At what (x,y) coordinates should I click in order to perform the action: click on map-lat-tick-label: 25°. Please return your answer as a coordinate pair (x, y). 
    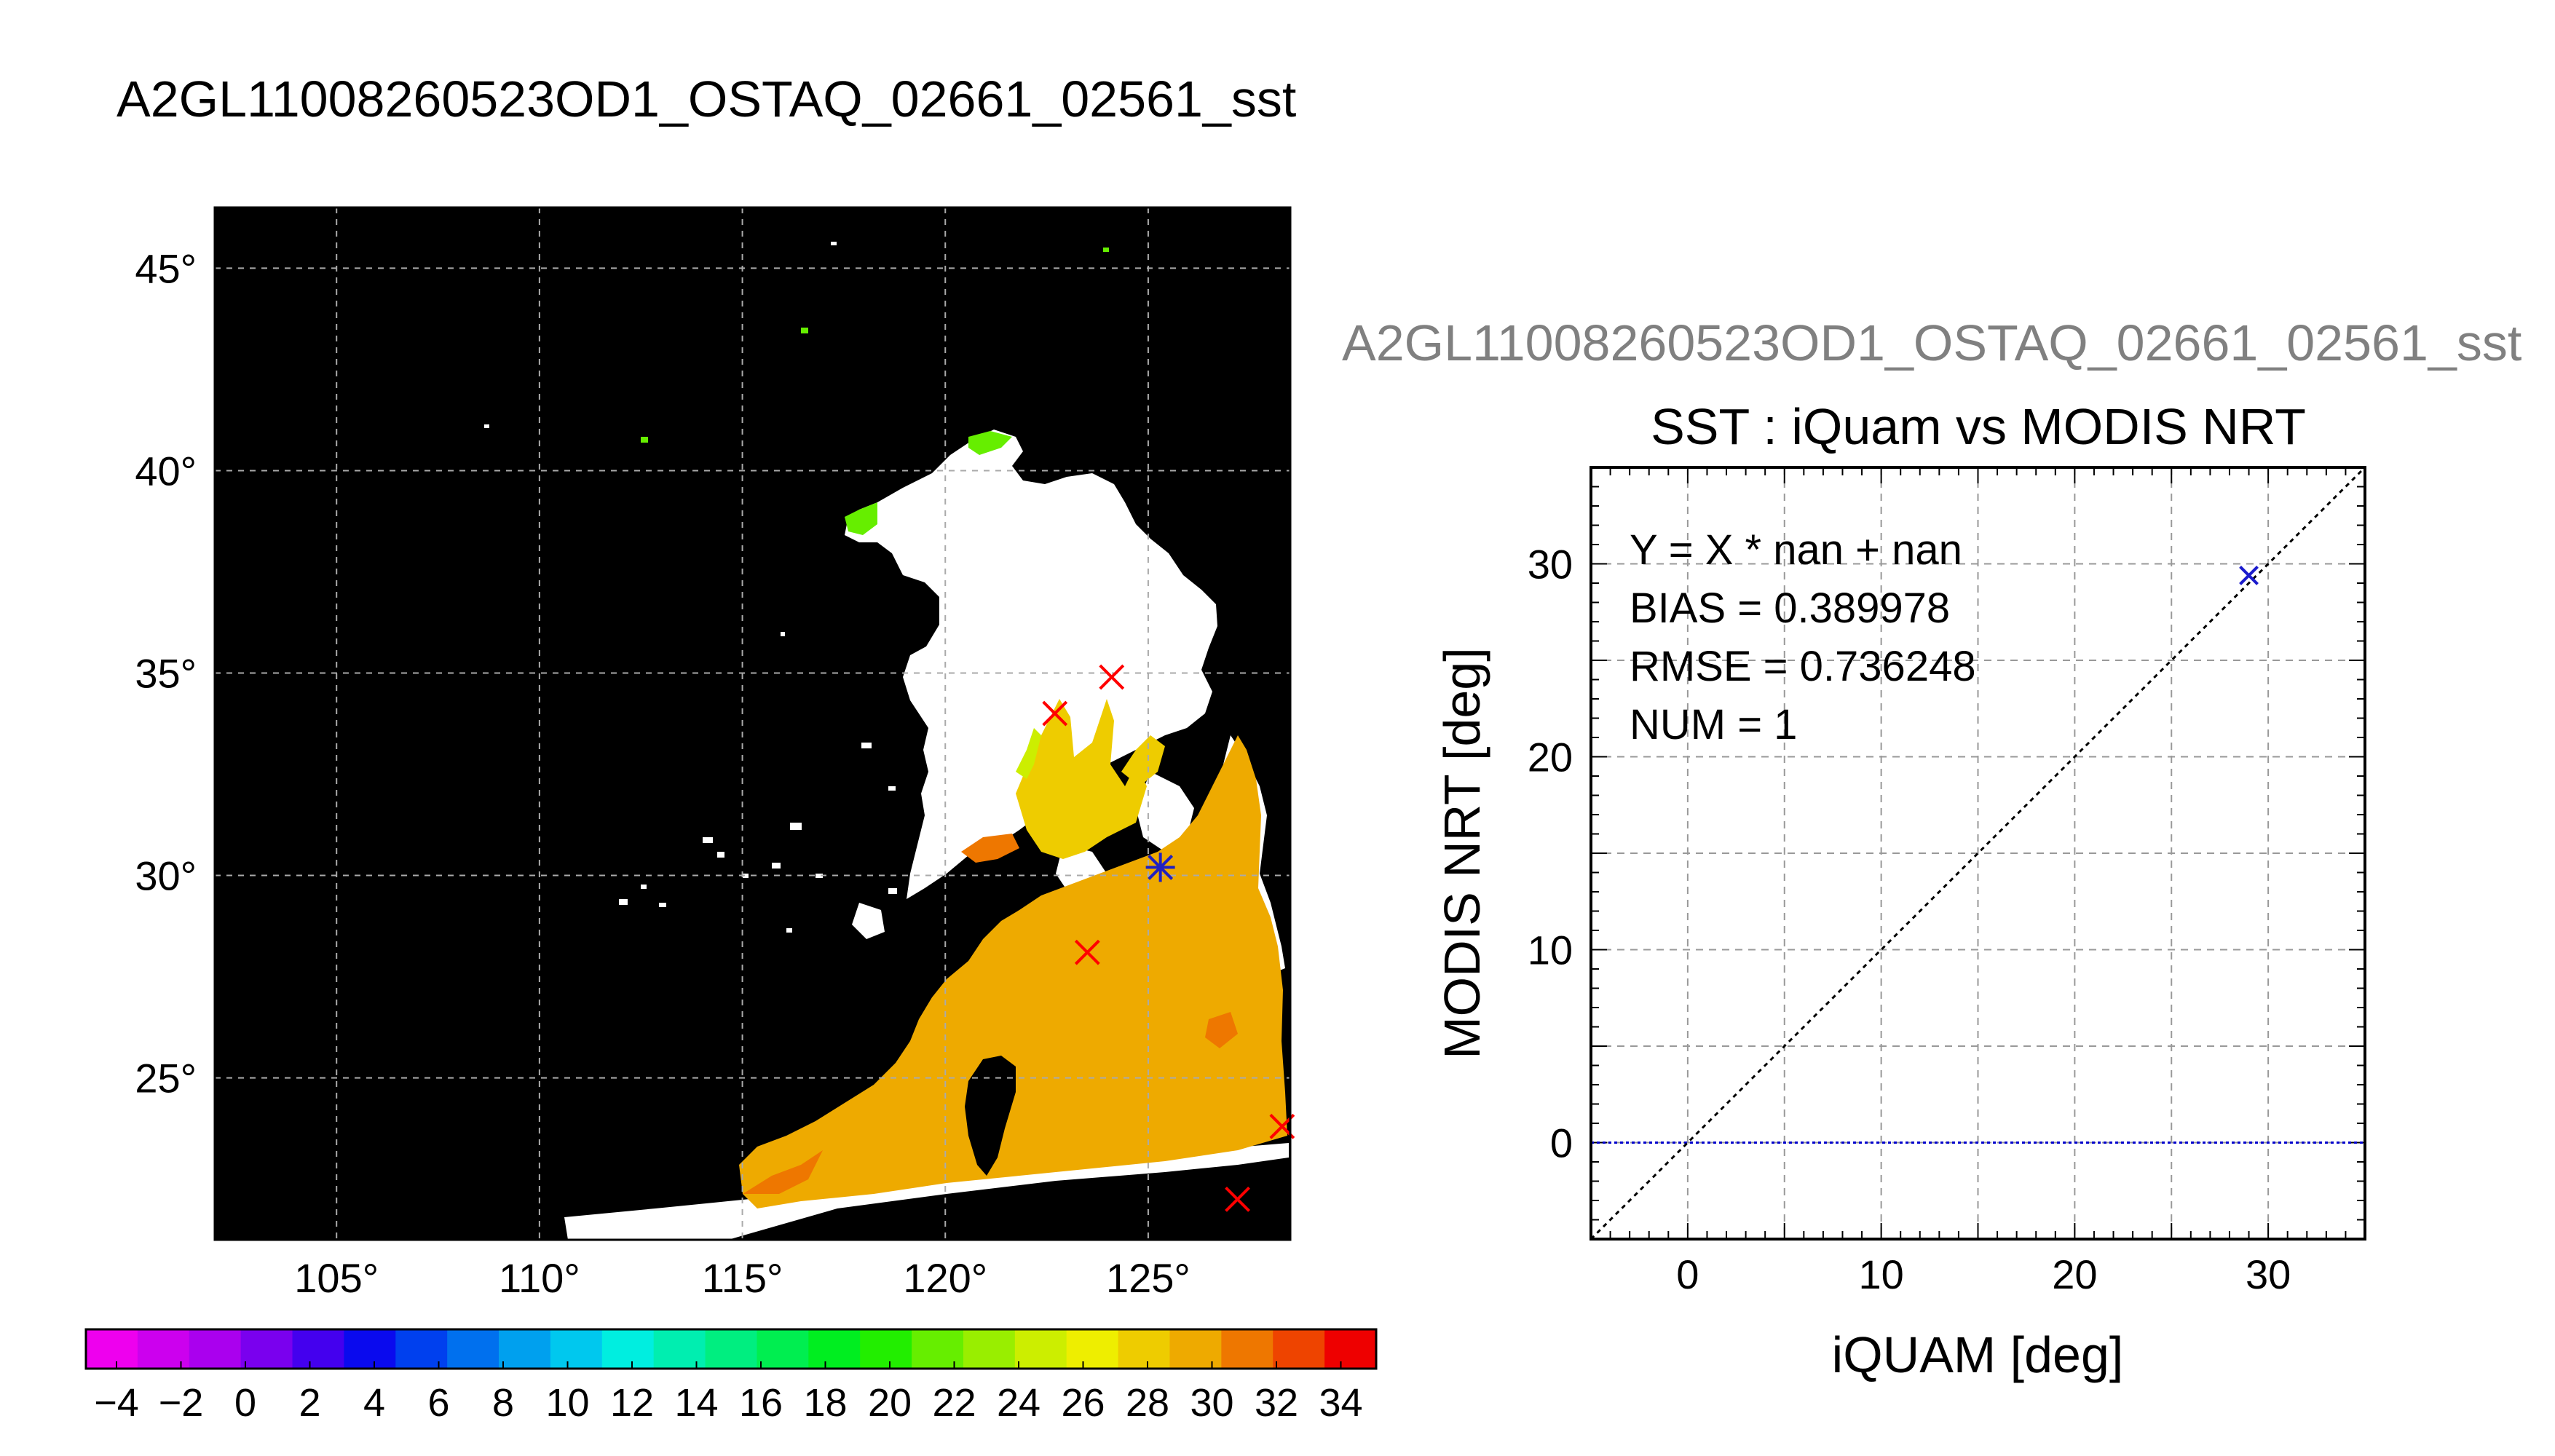
    Looking at the image, I should click on (166, 1078).